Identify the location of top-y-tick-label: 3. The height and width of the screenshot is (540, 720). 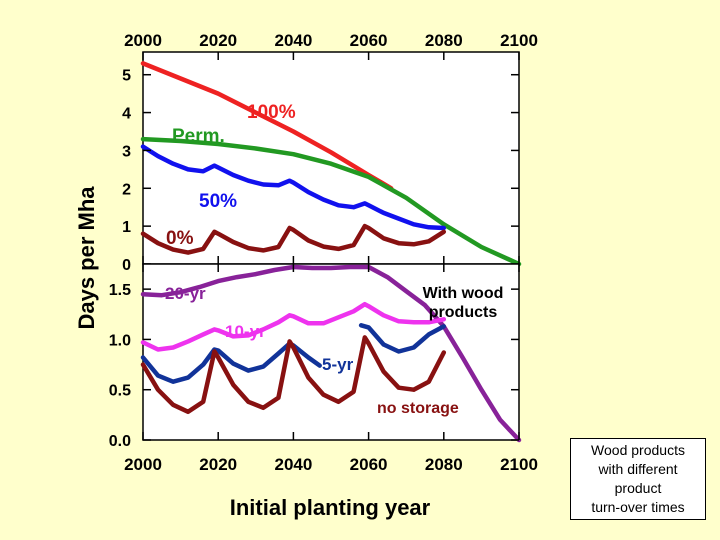
(126, 151).